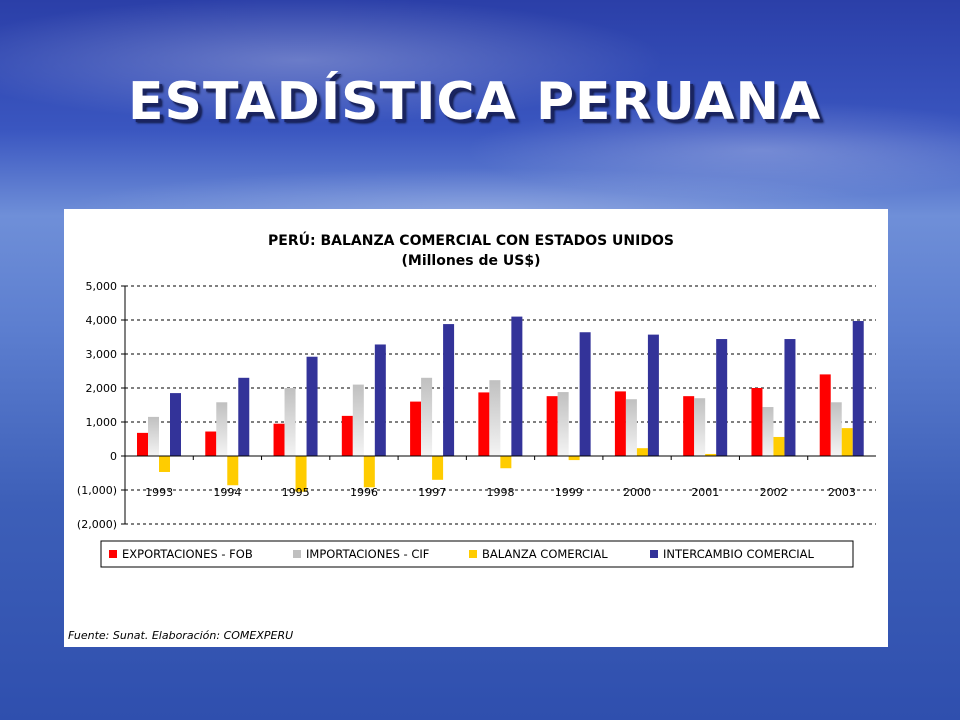 This screenshot has width=960, height=720. I want to click on bar-intercambio-comercial-2002, so click(790, 397).